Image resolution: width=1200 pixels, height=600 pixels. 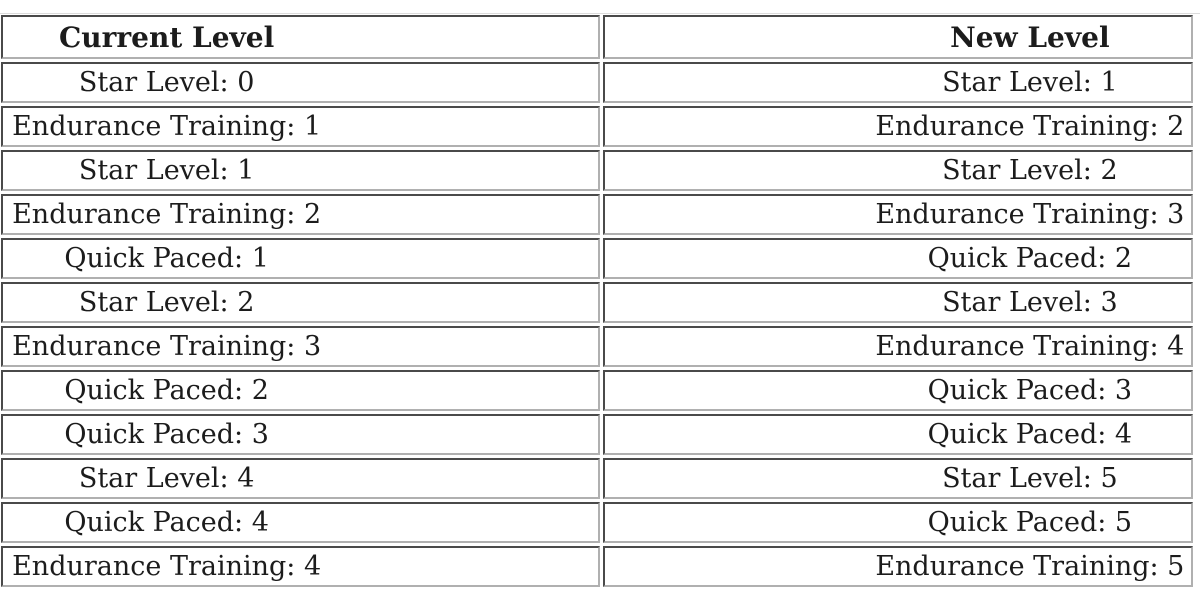 I want to click on page-top-divider-line, so click(x=600, y=13).